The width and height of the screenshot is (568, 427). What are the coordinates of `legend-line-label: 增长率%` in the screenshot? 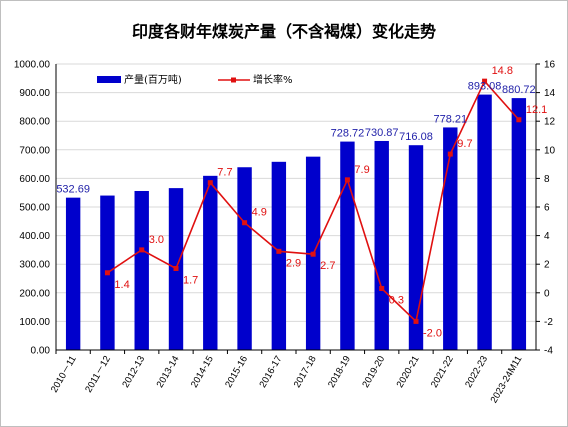 It's located at (273, 79).